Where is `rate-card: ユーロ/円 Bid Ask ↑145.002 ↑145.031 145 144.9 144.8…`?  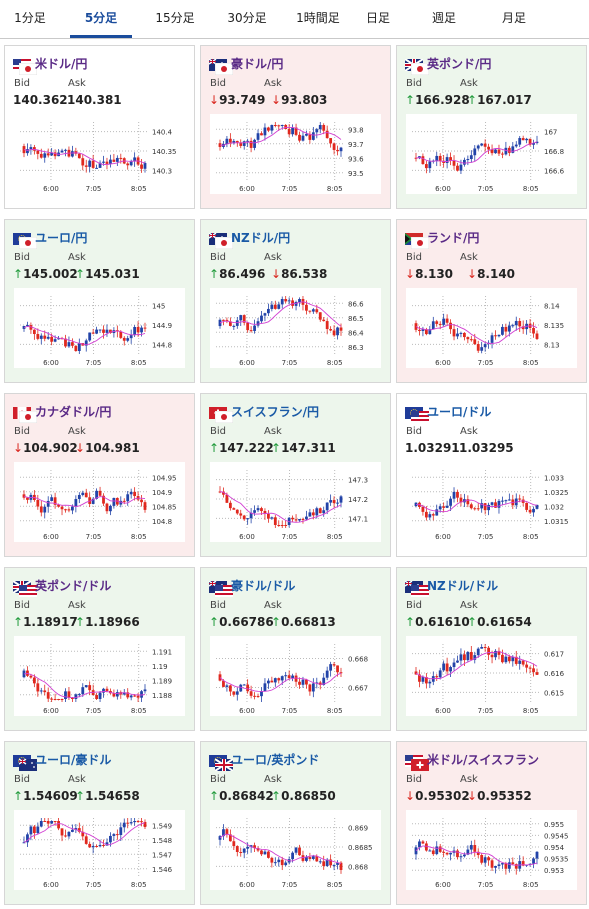
rate-card: ユーロ/円 Bid Ask ↑145.002 ↑145.031 145 144.9 144.8… is located at coordinates (99, 301).